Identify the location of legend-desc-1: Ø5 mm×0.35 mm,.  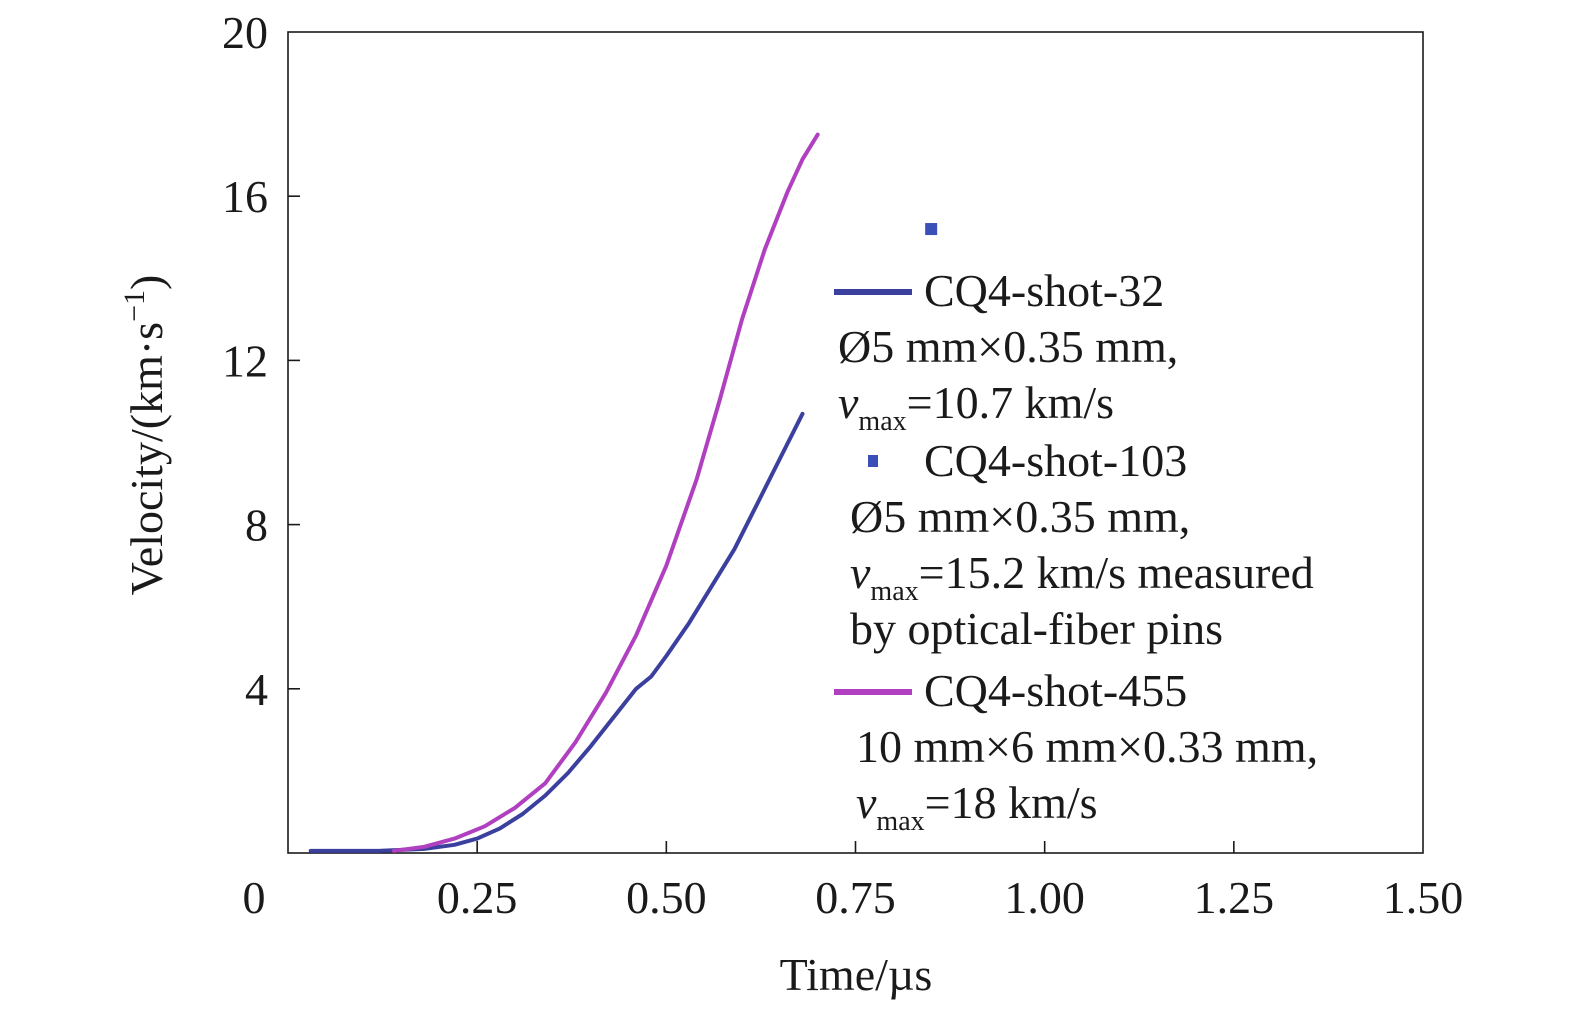
(1008, 346).